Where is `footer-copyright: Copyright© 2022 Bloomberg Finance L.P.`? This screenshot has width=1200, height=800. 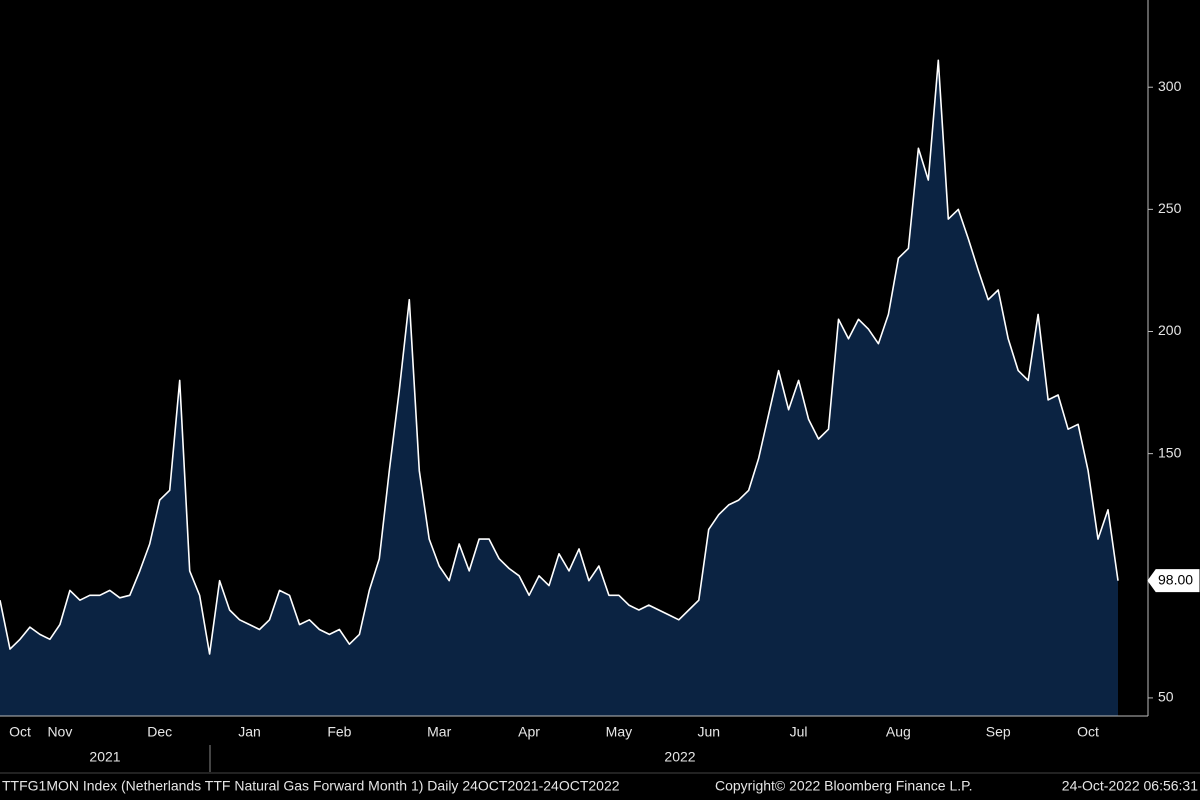 footer-copyright: Copyright© 2022 Bloomberg Finance L.P. is located at coordinates (844, 786).